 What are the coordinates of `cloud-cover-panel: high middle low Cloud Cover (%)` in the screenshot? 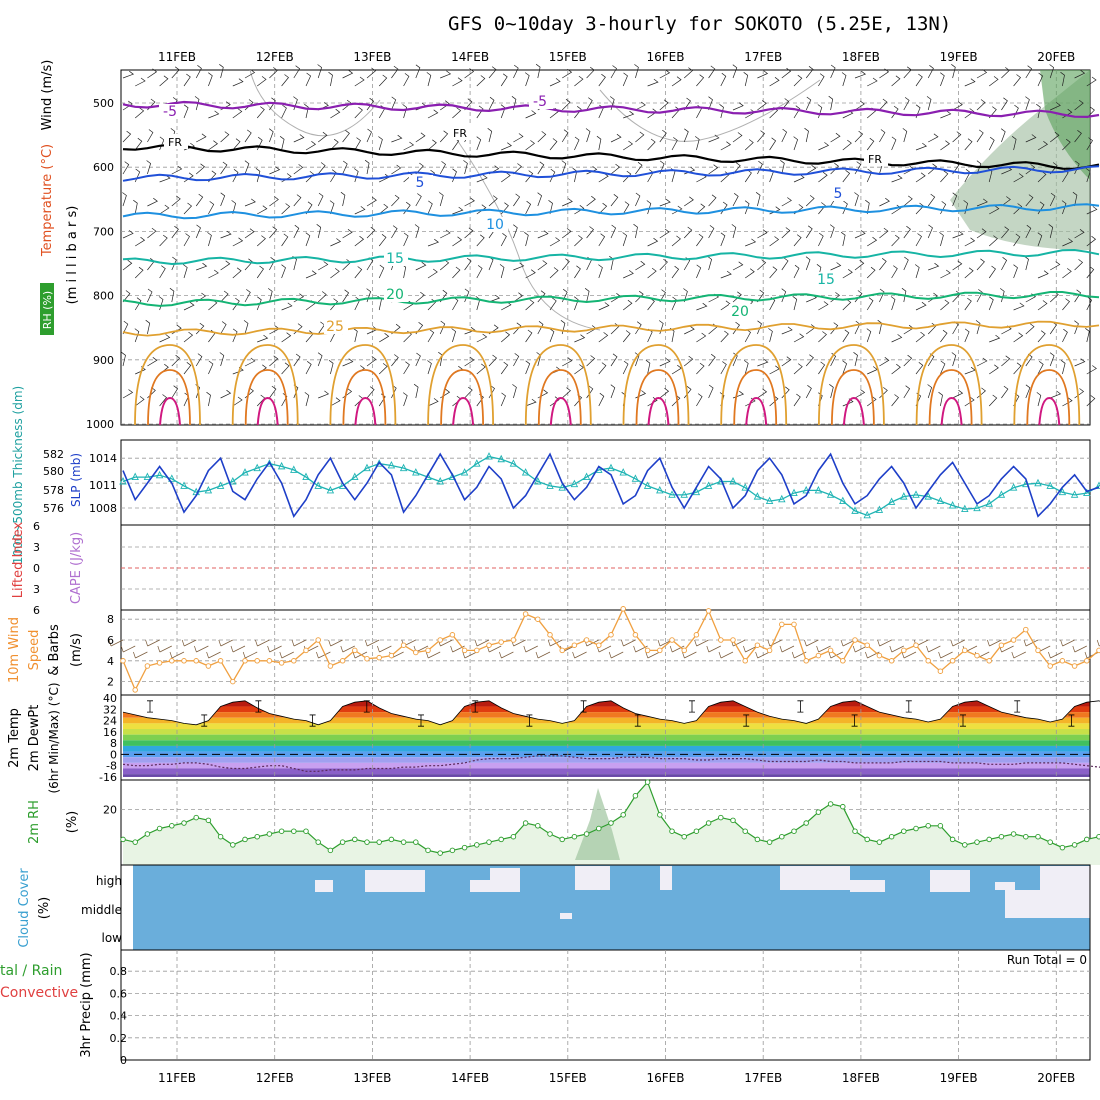 It's located at (554, 907).